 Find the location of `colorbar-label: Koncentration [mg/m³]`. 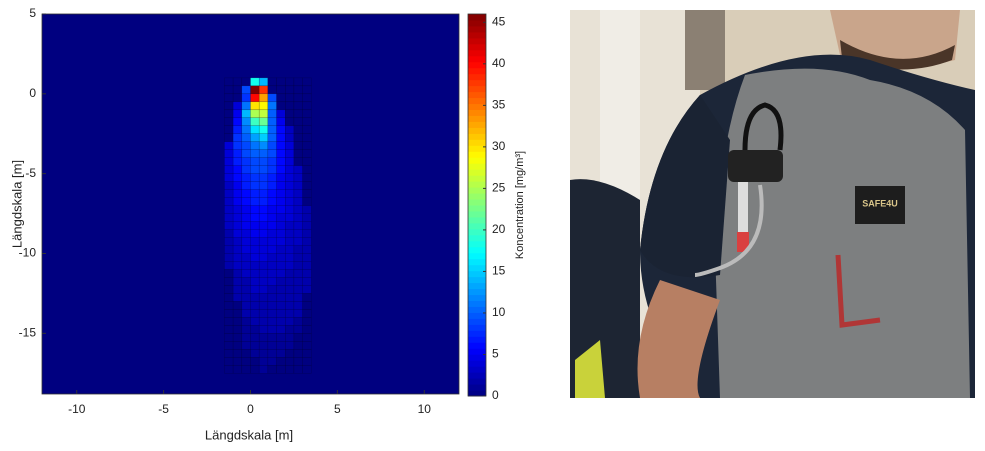

colorbar-label: Koncentration [mg/m³] is located at coordinates (520, 205).